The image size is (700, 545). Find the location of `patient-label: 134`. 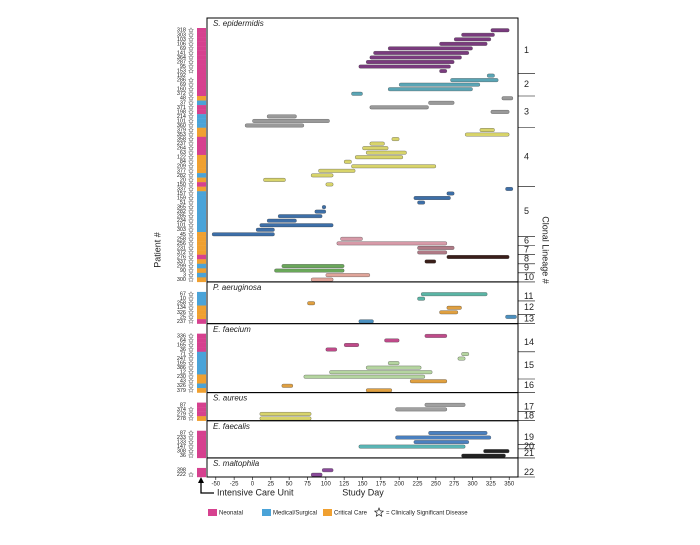

patient-label: 134 is located at coordinates (181, 308).